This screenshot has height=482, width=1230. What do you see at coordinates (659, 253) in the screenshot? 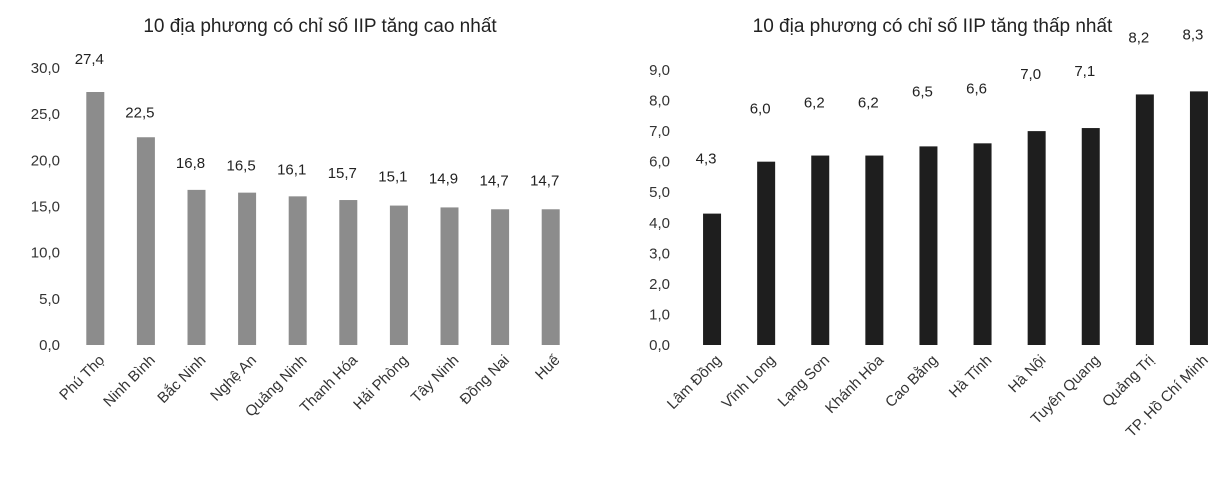
I see `y-tick-label: 3,0` at bounding box center [659, 253].